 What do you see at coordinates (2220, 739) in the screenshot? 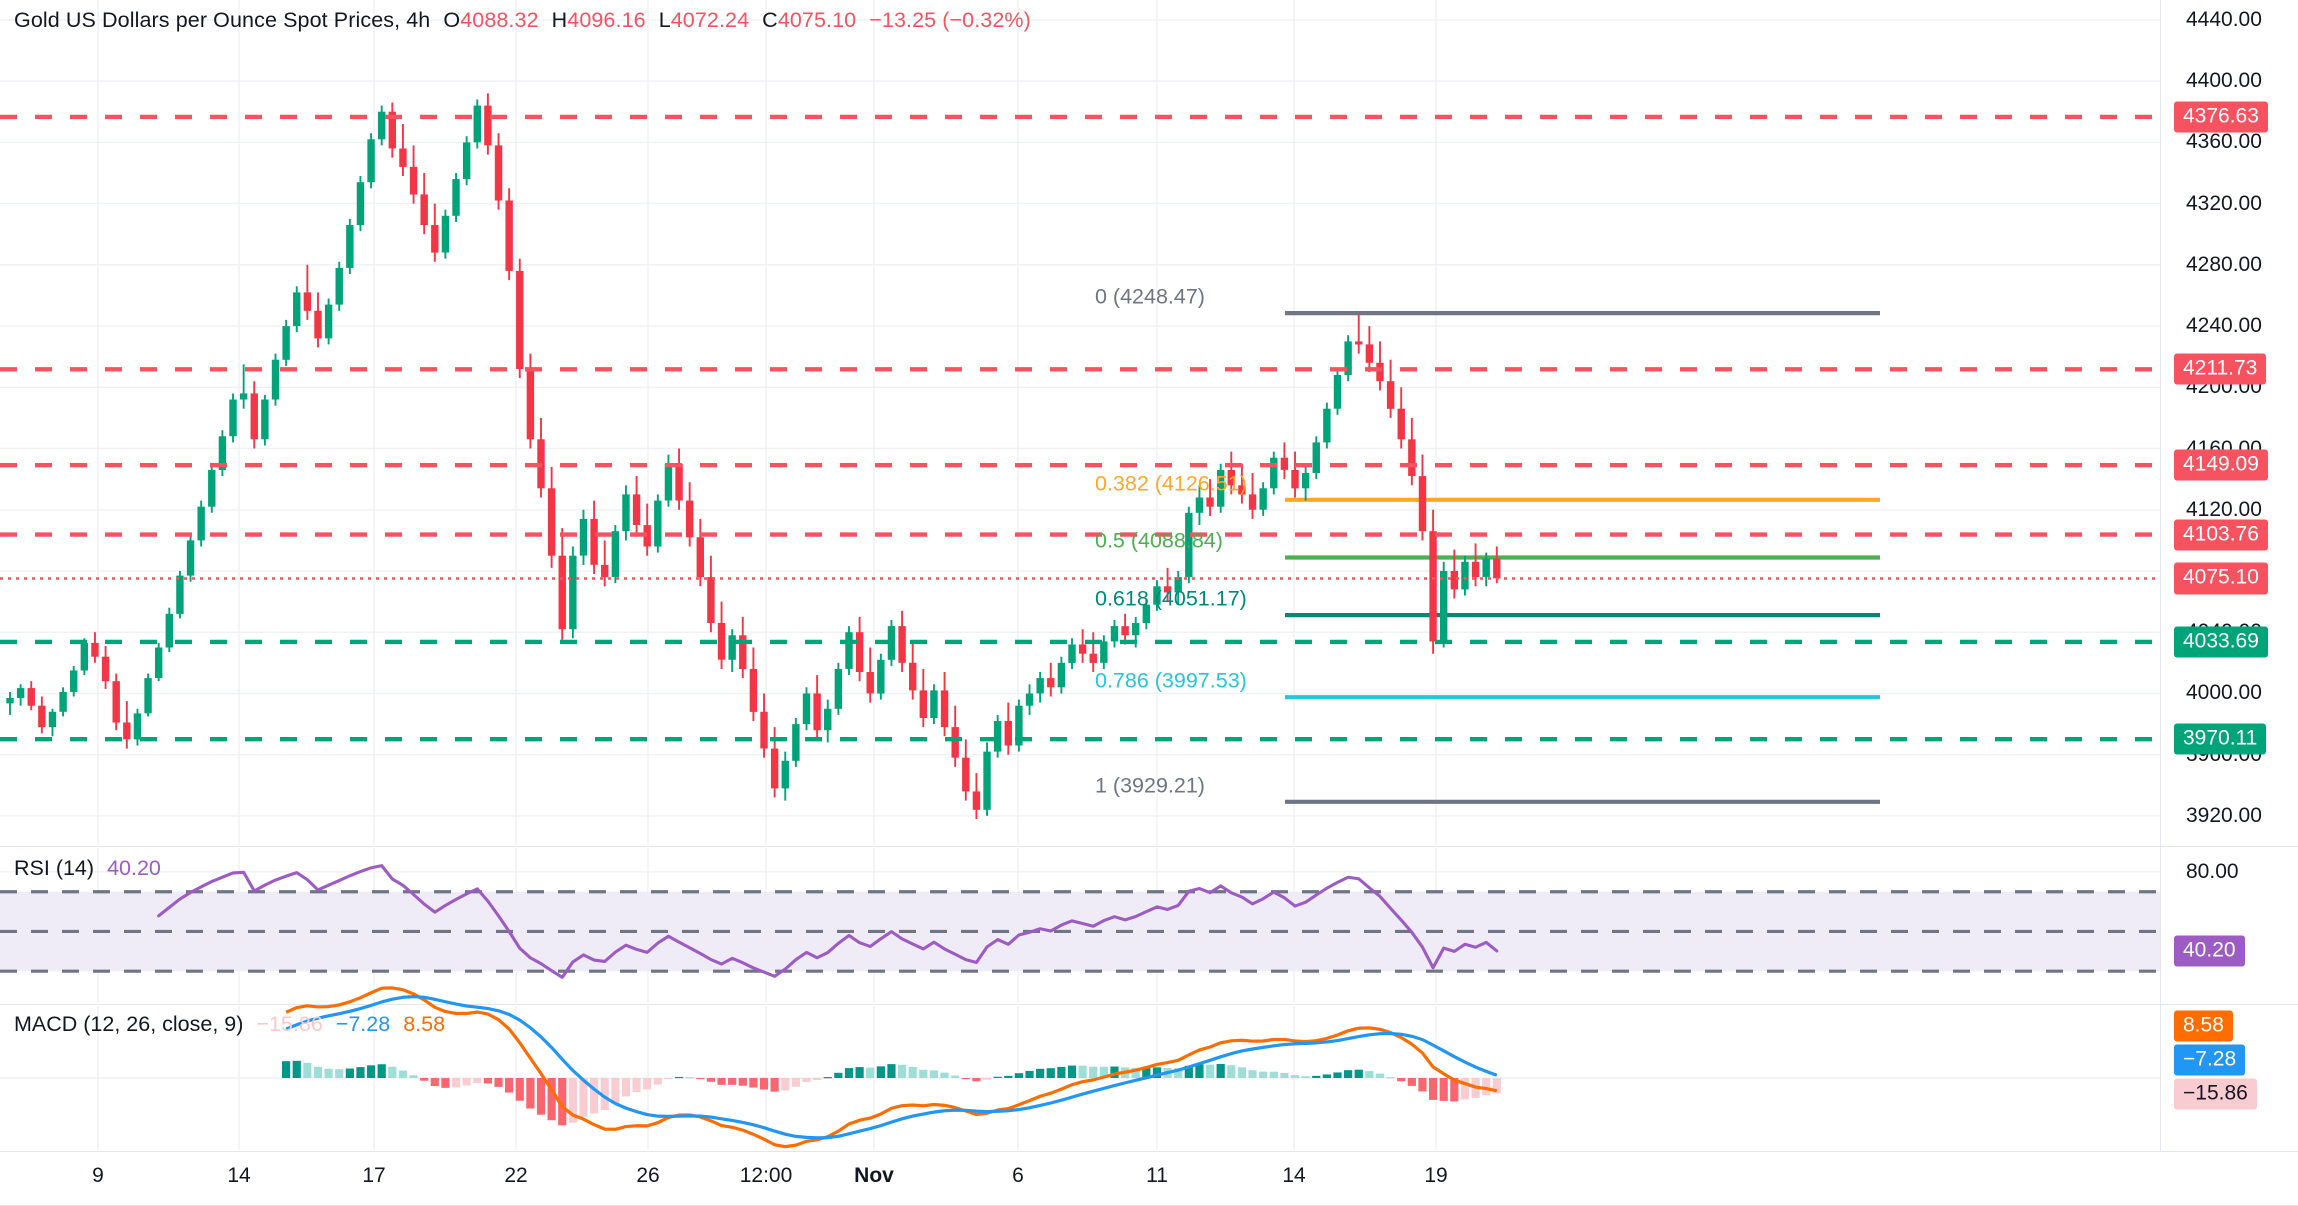
I see `price-badge-3970-11: 3970.11` at bounding box center [2220, 739].